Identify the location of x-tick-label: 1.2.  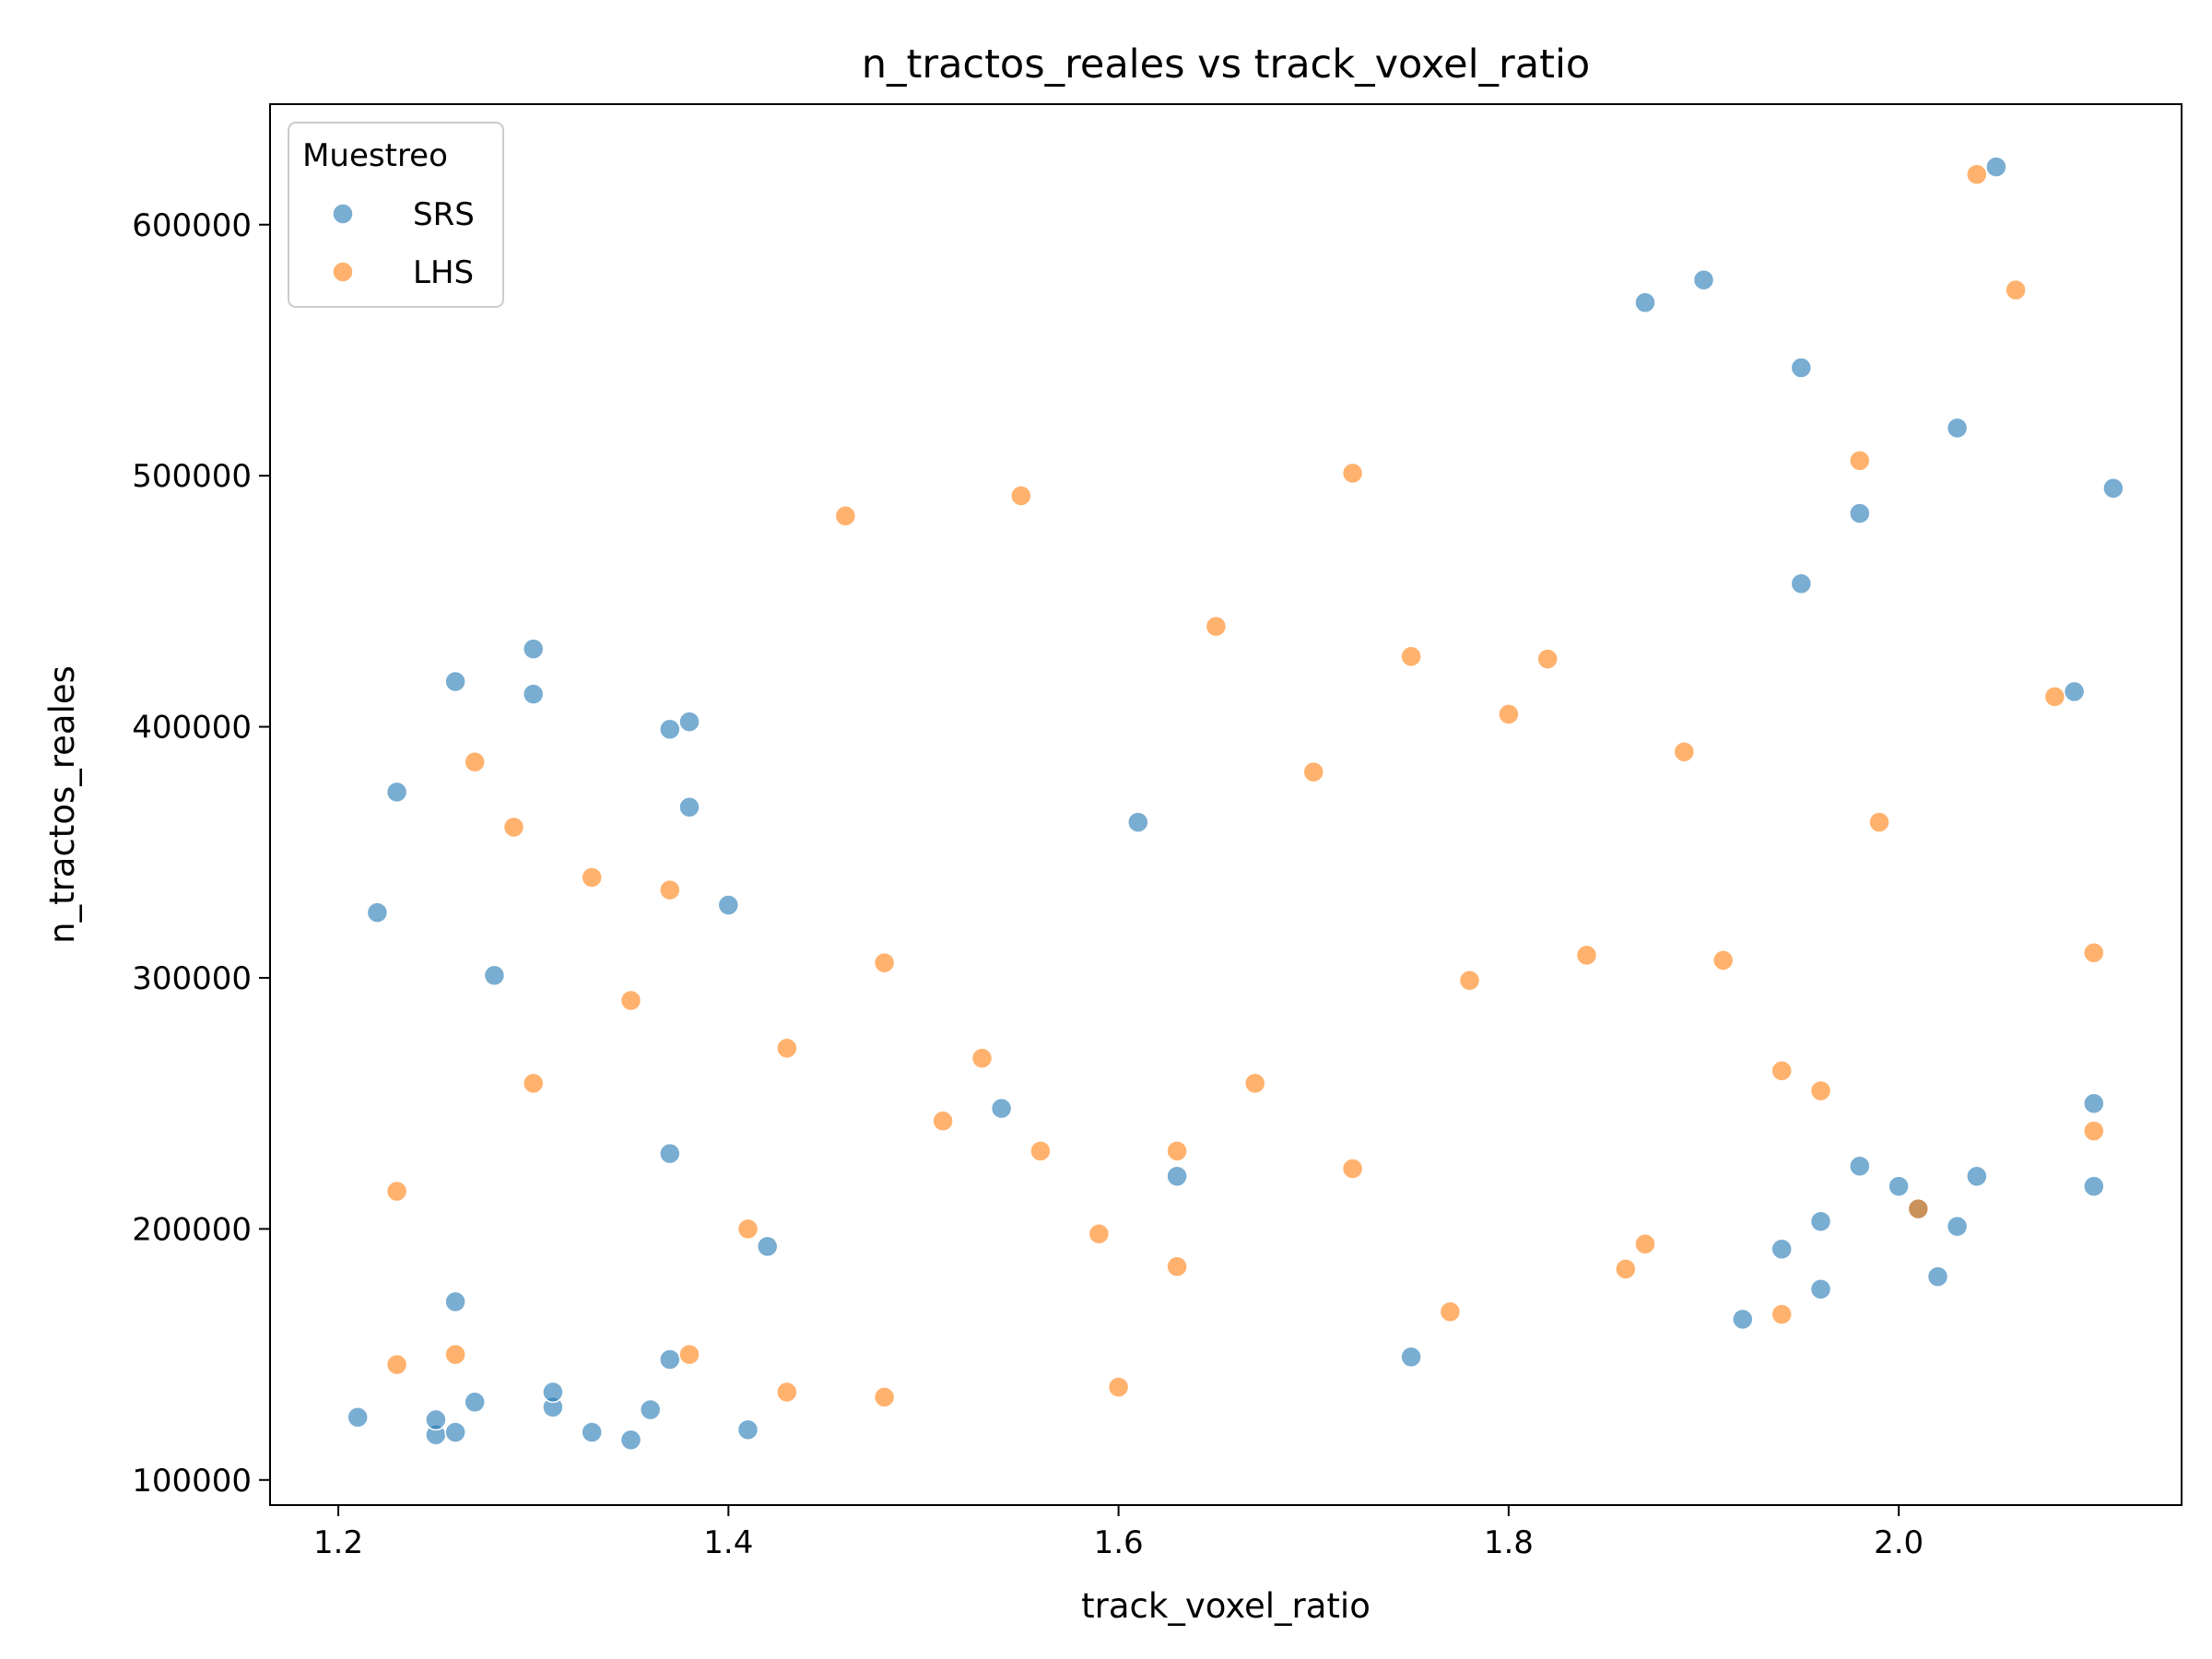
(338, 1542).